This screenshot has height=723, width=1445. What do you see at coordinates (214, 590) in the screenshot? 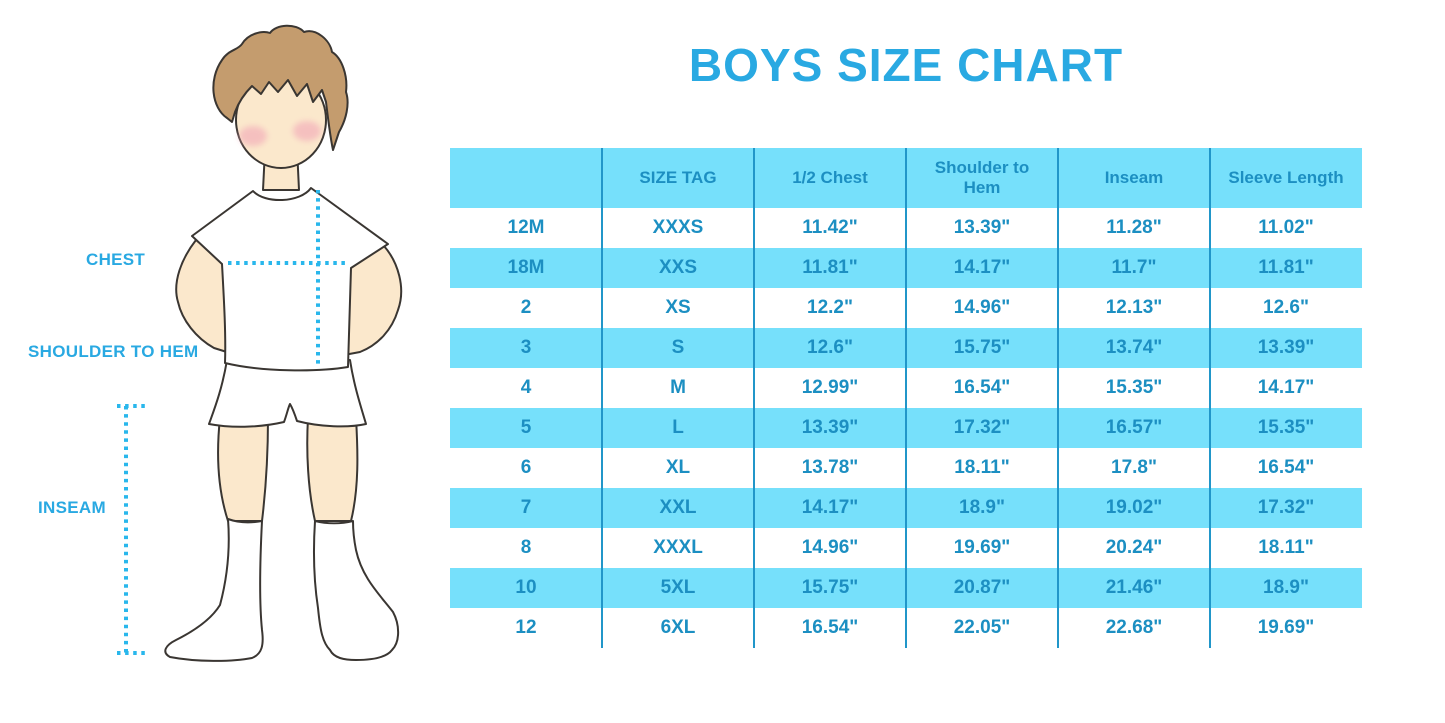
I see `boy-left-sock` at bounding box center [214, 590].